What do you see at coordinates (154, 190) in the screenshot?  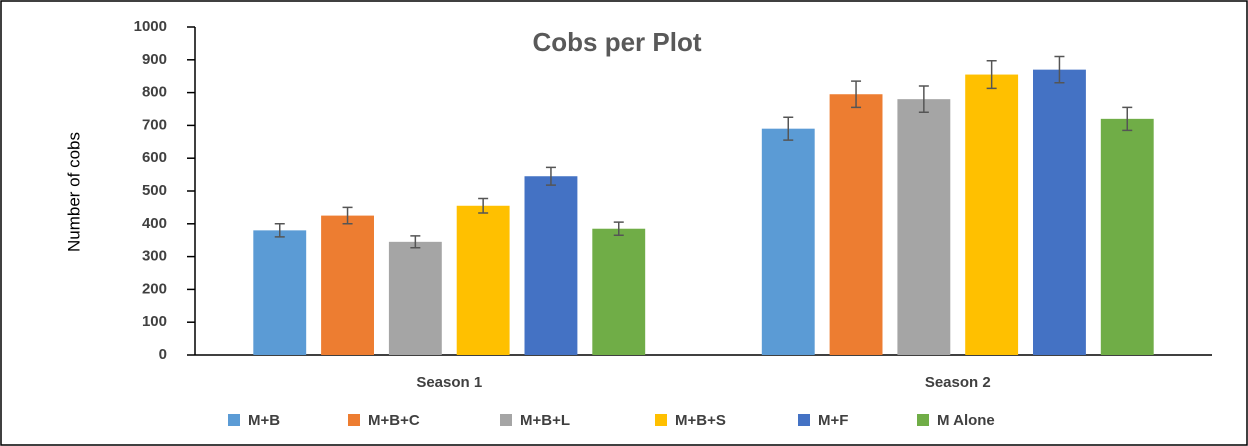 I see `y-tick-label: 500` at bounding box center [154, 190].